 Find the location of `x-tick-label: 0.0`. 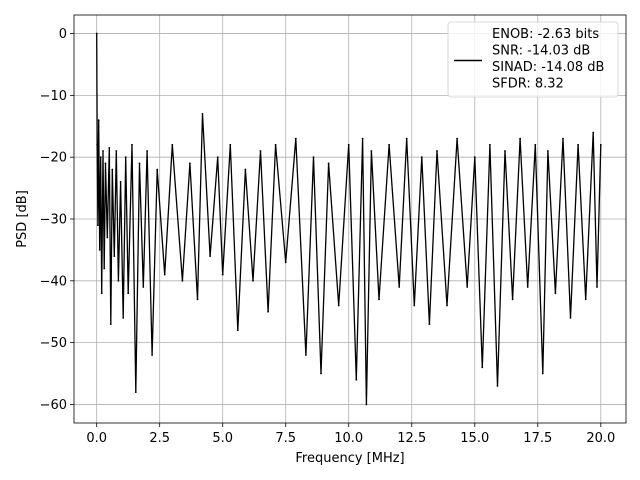

x-tick-label: 0.0 is located at coordinates (96, 438).